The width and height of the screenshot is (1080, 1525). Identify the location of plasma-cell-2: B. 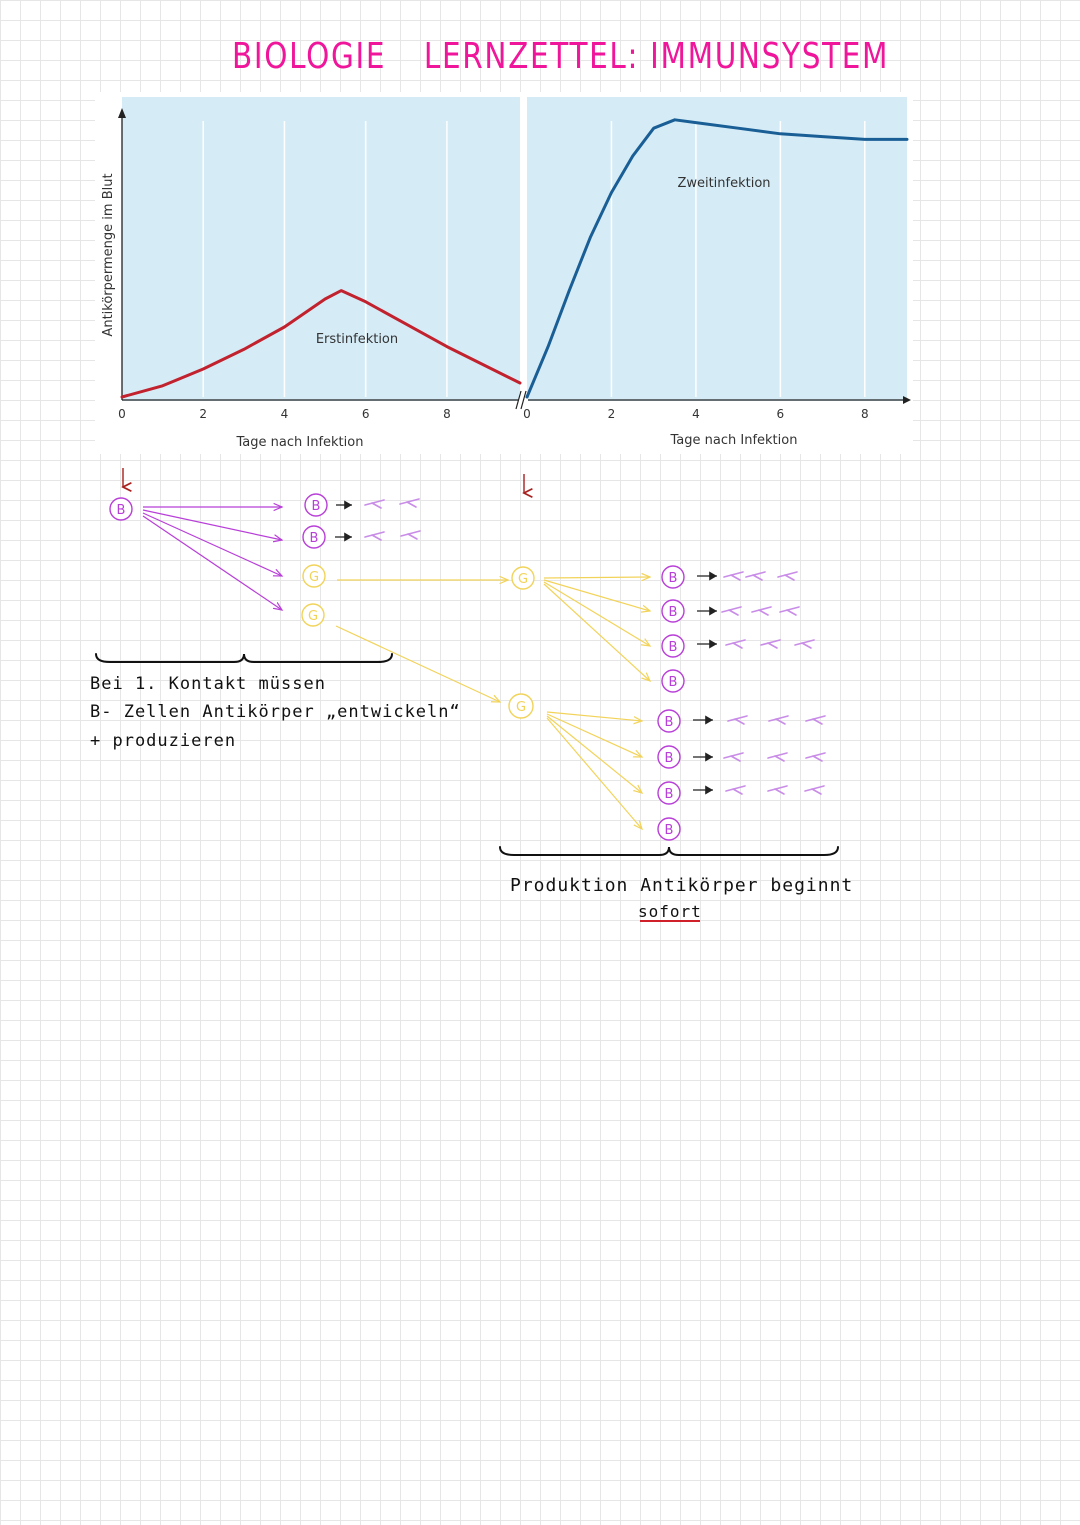
(314, 537).